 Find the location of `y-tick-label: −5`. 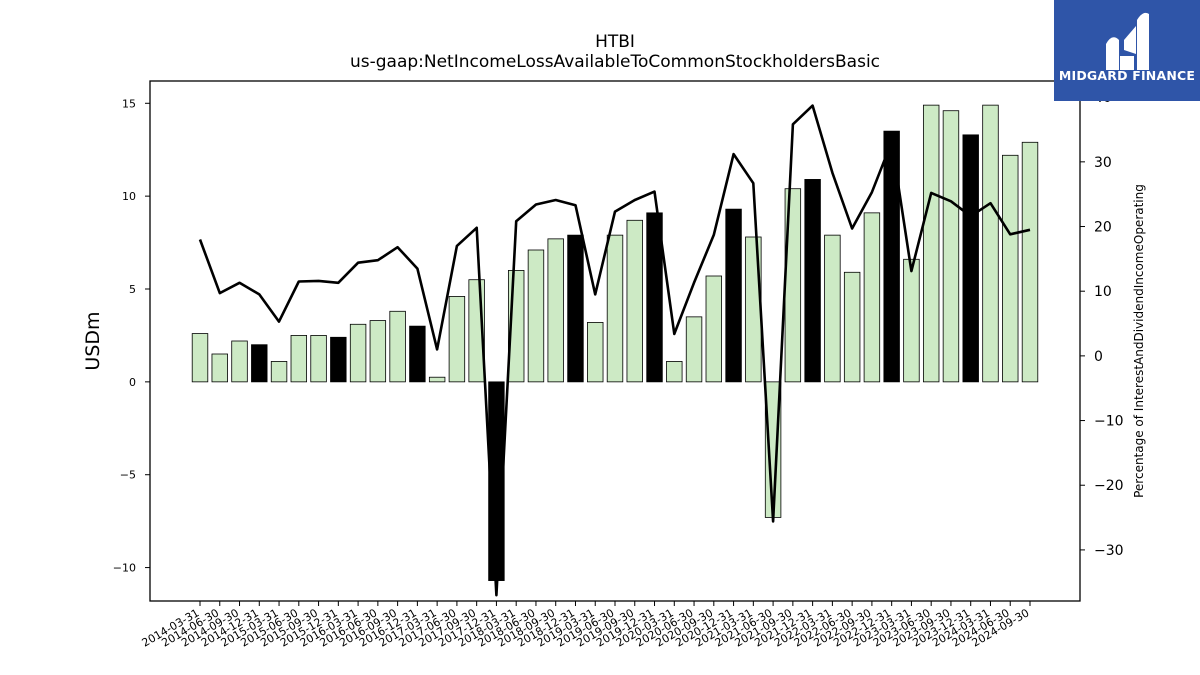

y-tick-label: −5 is located at coordinates (128, 475).